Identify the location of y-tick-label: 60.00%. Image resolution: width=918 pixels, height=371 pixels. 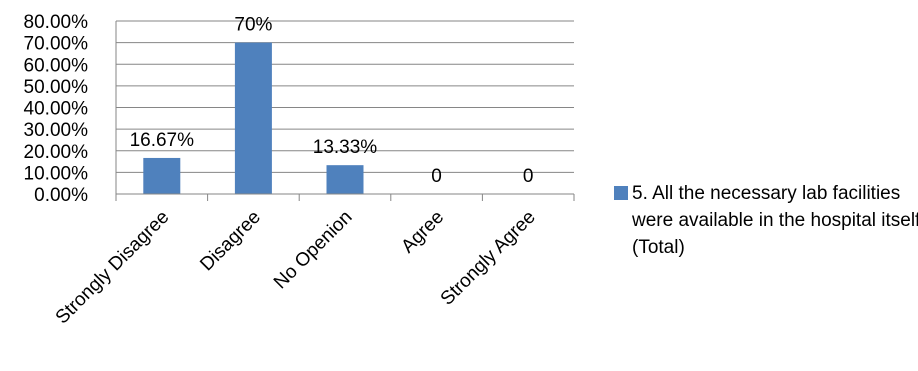
(56, 65).